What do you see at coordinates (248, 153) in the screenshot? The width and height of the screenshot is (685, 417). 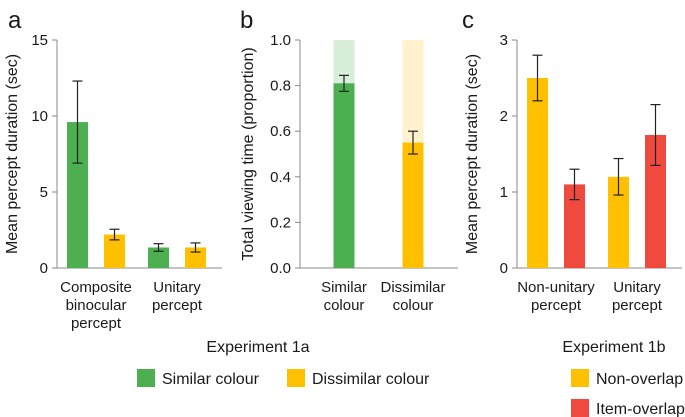 I see `y-axis-label: Total viewing time (proportion)` at bounding box center [248, 153].